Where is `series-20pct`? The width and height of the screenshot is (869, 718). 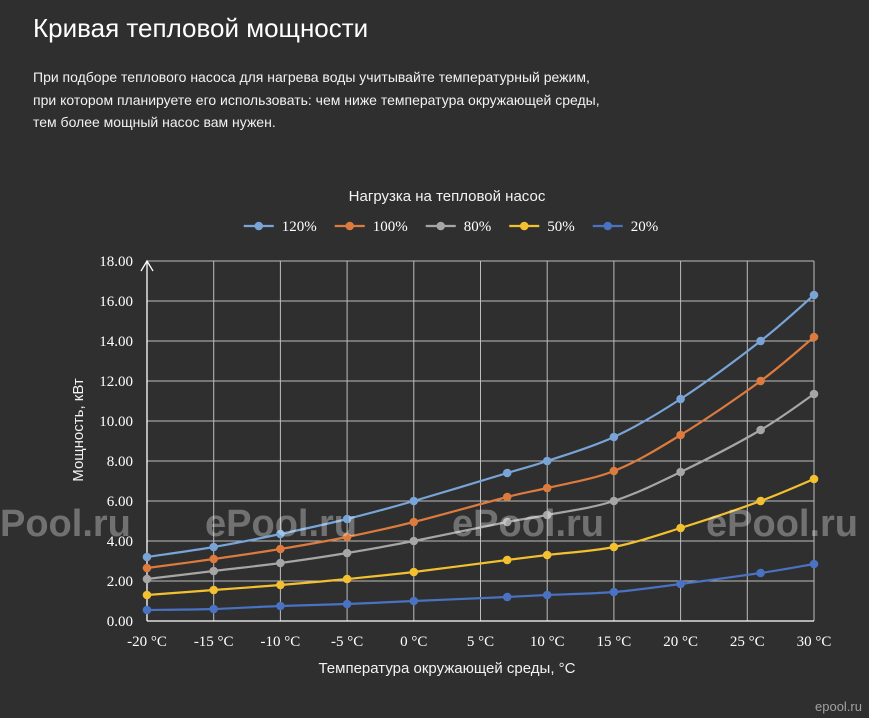 series-20pct is located at coordinates (480, 587).